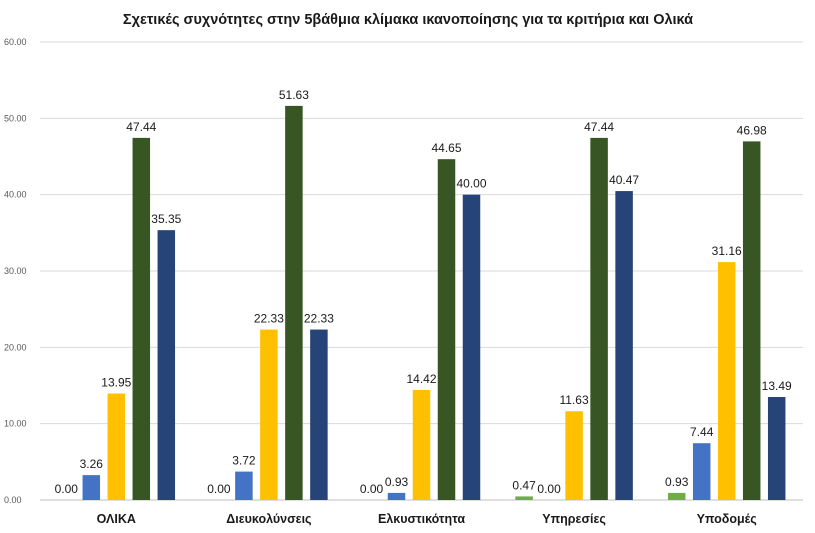  What do you see at coordinates (702, 432) in the screenshot?
I see `data-label: 7.44` at bounding box center [702, 432].